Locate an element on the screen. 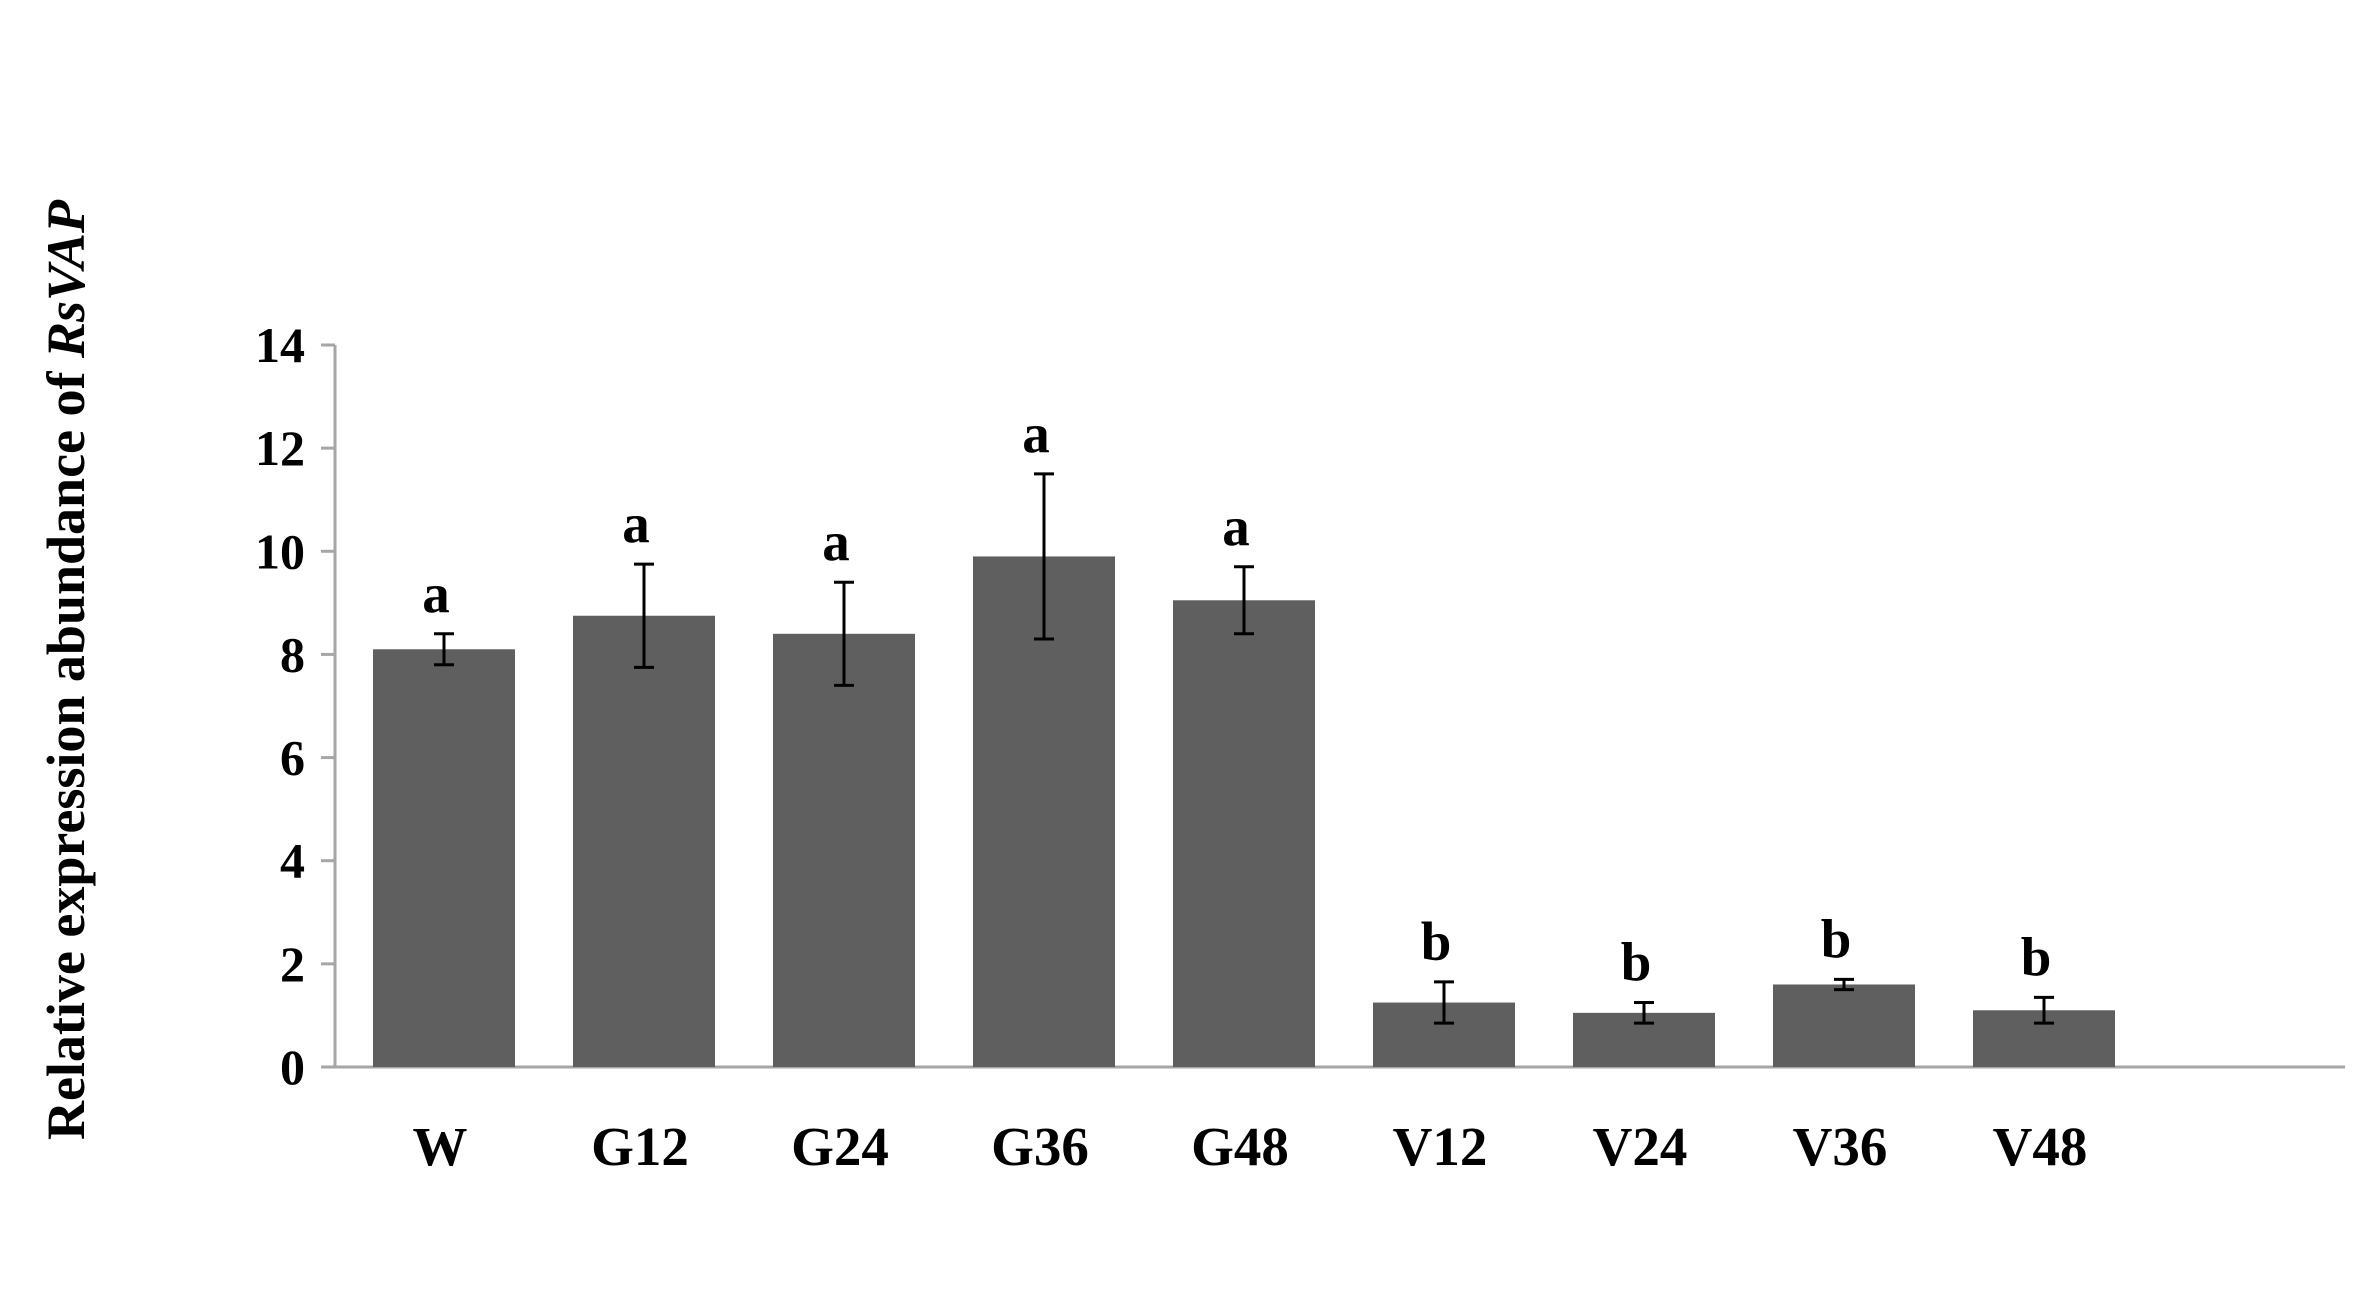 The height and width of the screenshot is (1295, 2375). y-axis-title-gene: RsVAP is located at coordinates (66, 279).